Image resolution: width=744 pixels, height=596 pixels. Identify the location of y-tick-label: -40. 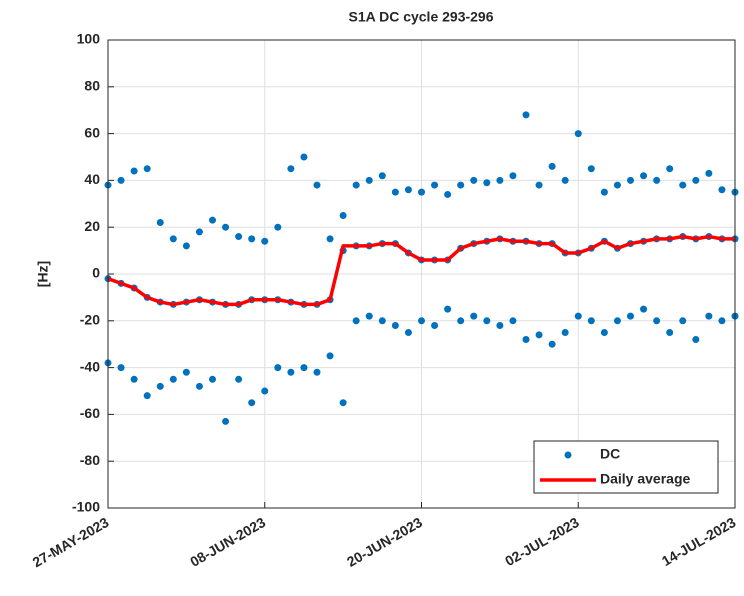
(90, 366).